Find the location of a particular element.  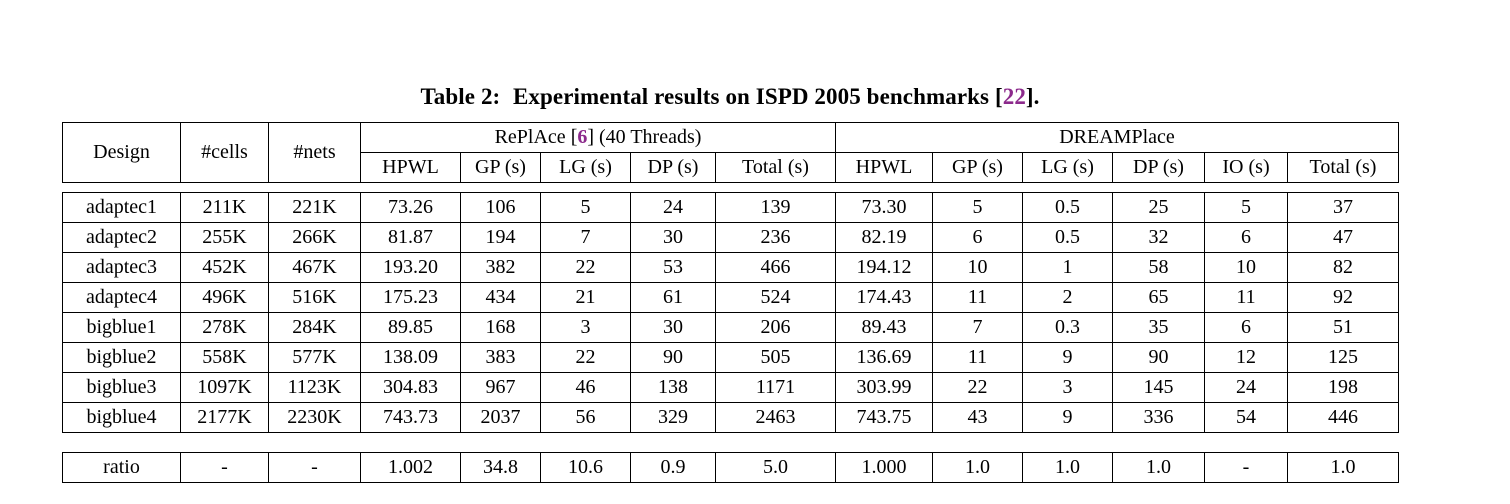

value-cell: 194.12 is located at coordinates (884, 267).